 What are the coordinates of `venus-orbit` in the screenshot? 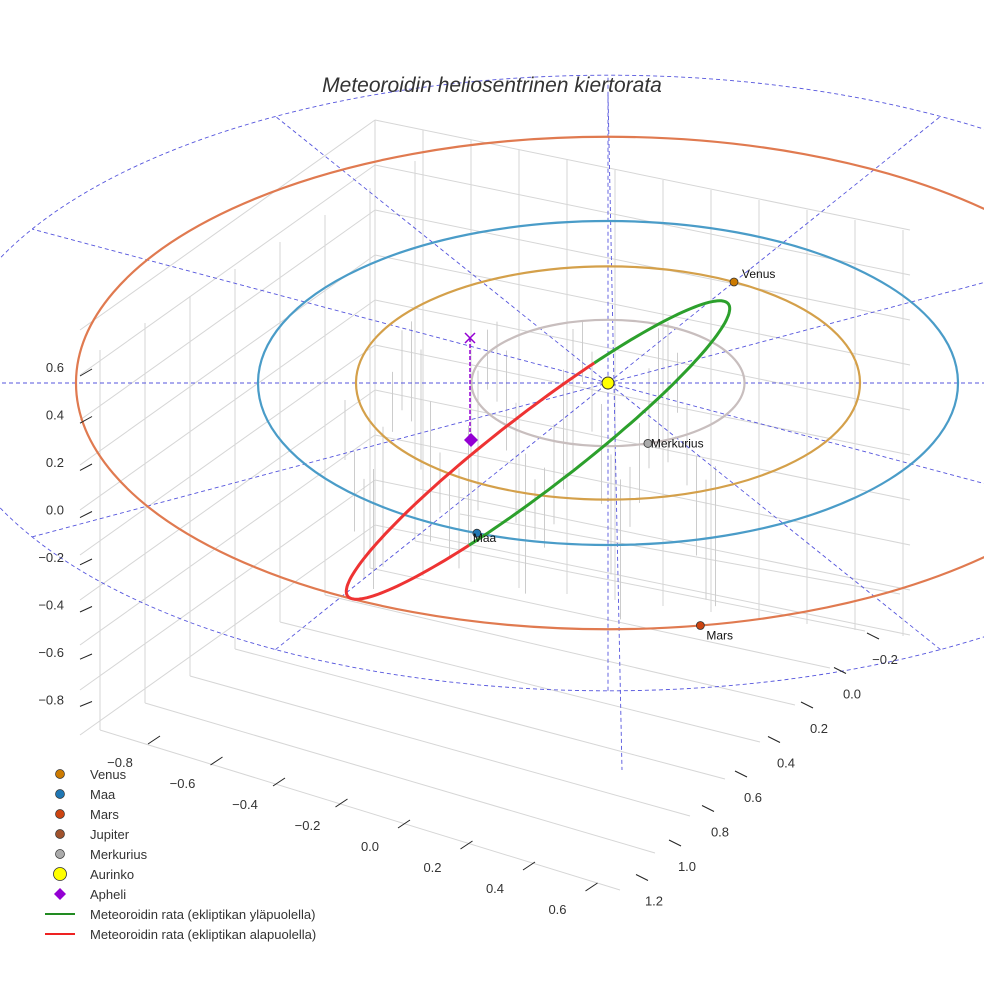 It's located at (608, 383).